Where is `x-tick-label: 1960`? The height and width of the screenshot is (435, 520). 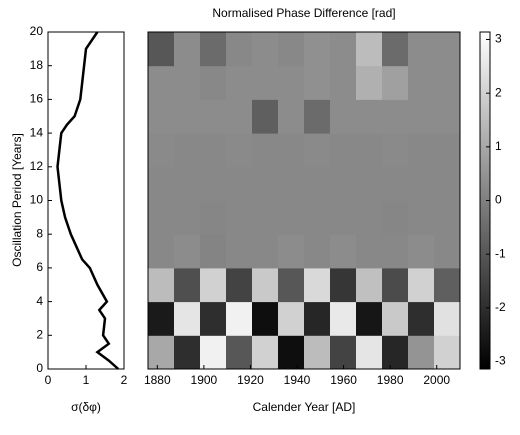
x-tick-label: 1960 is located at coordinates (343, 380).